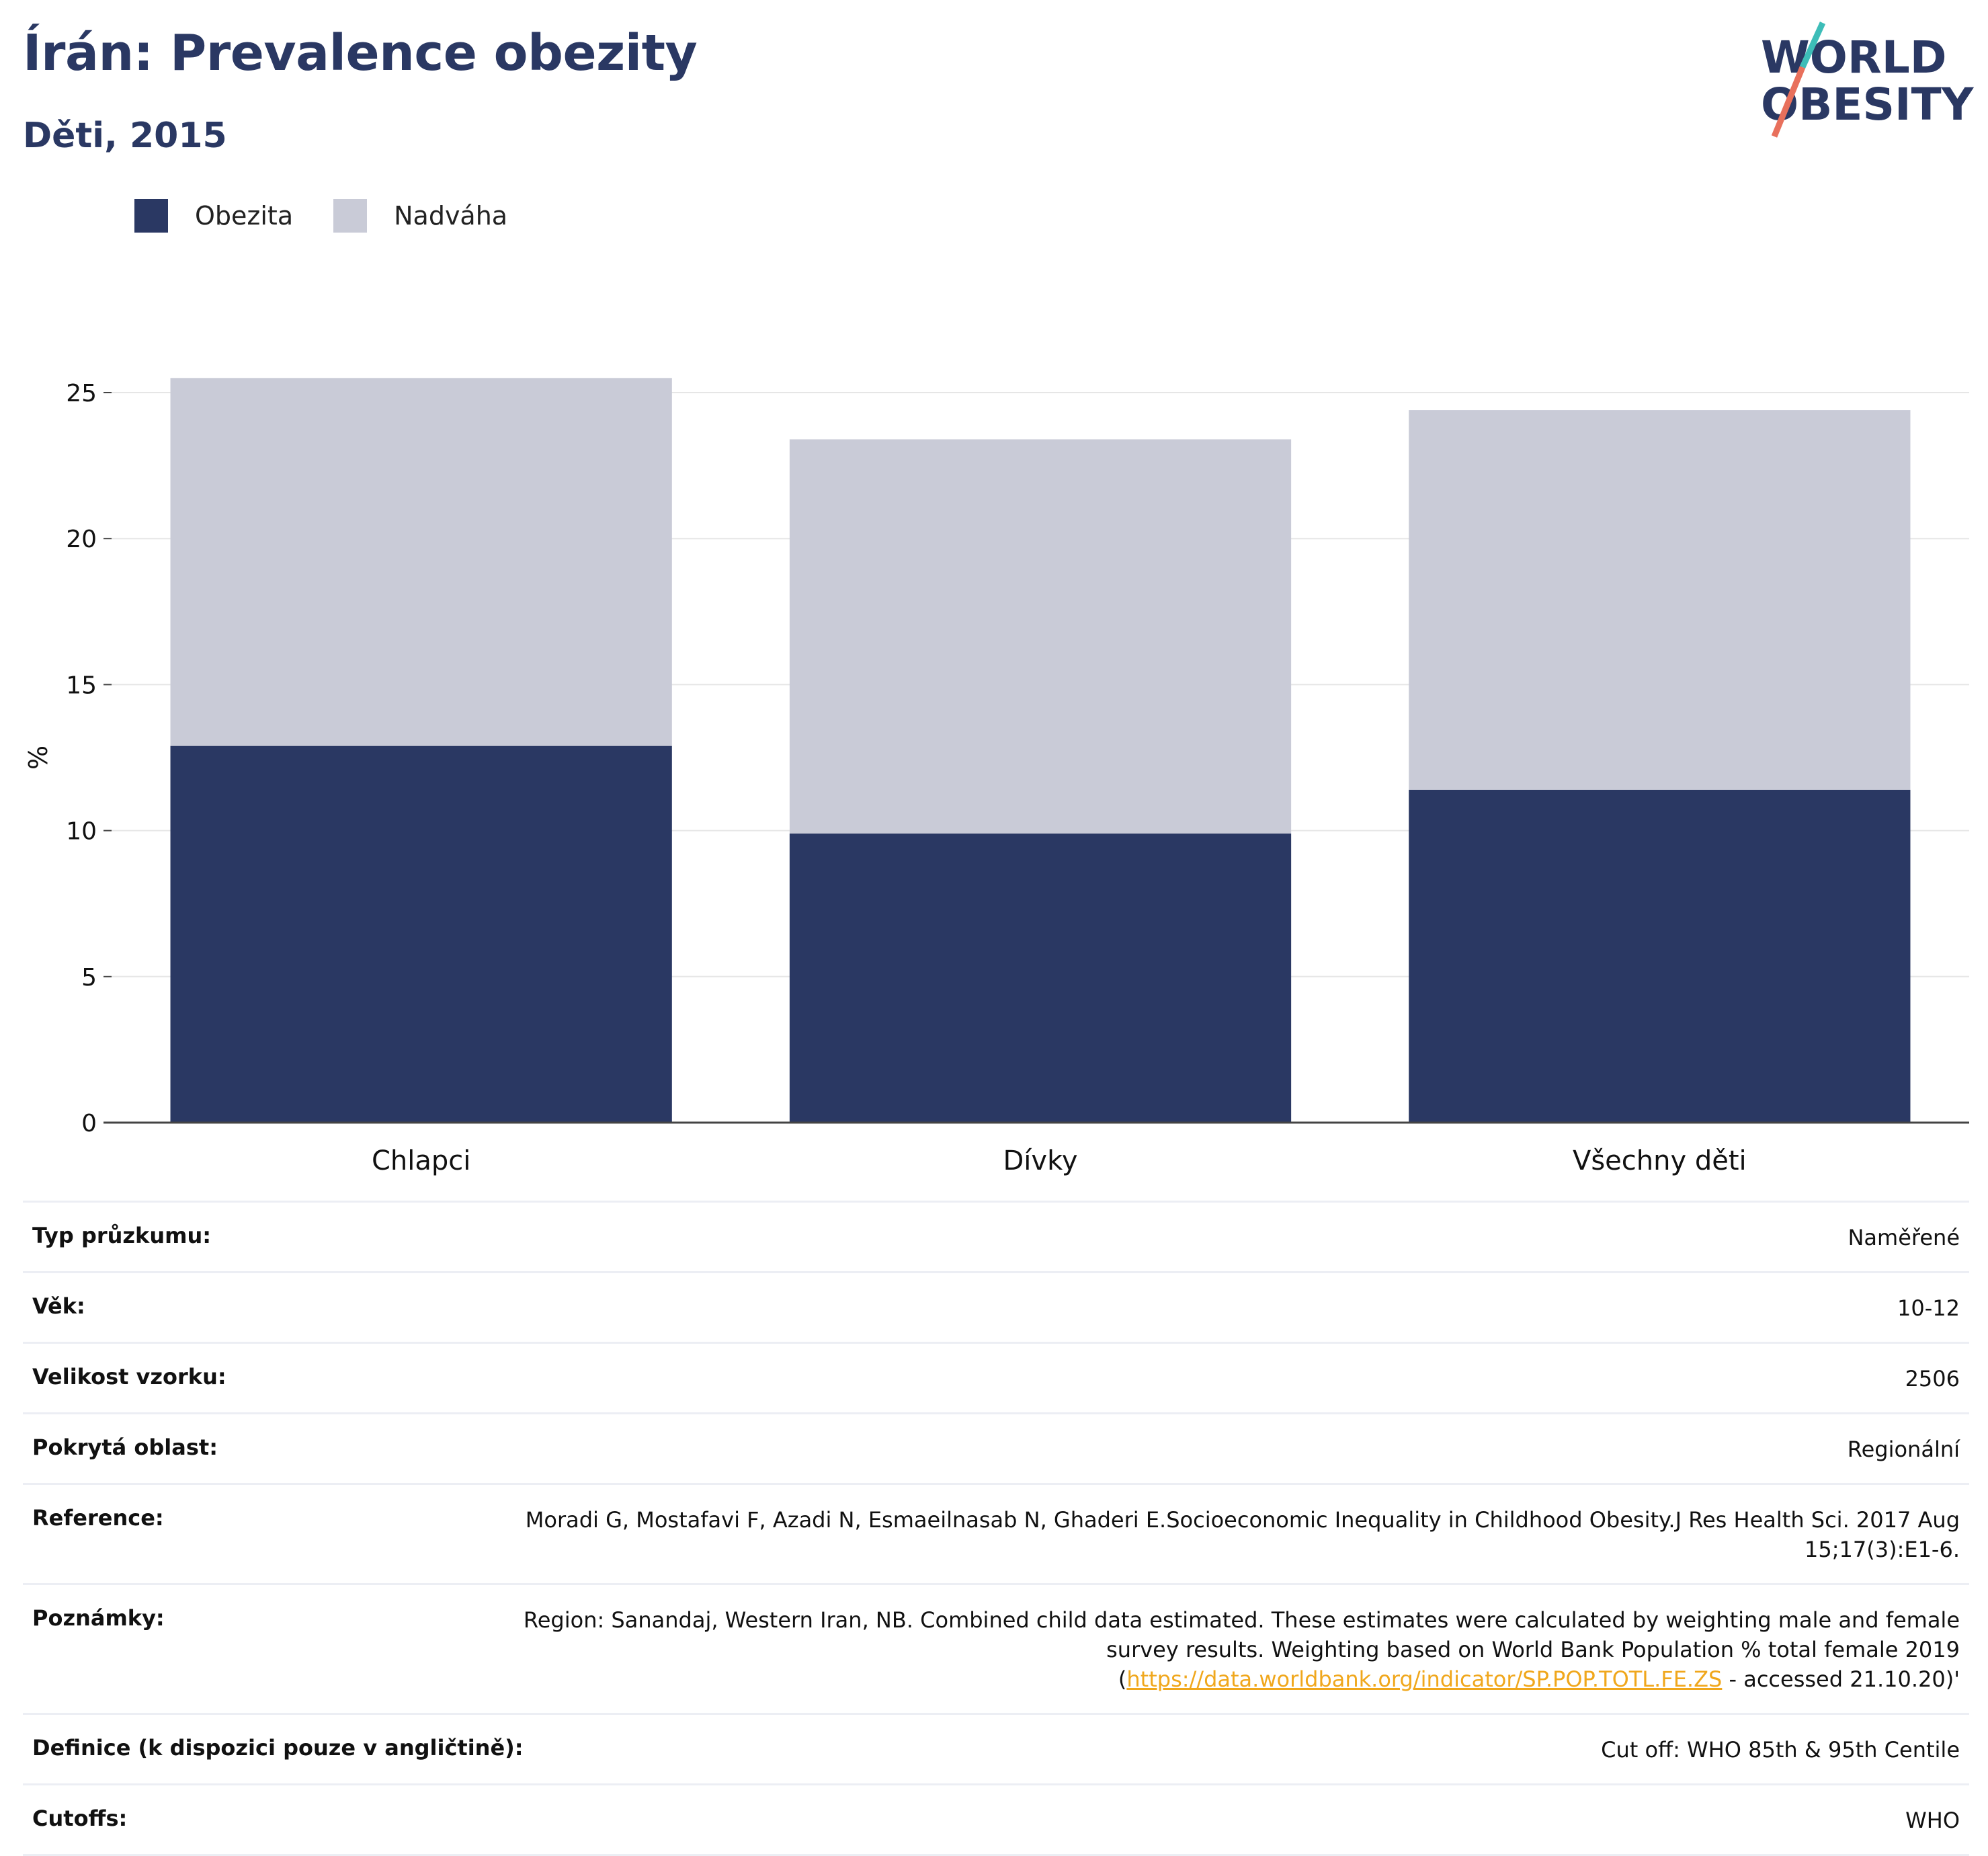 This screenshot has width=1988, height=1856. What do you see at coordinates (1660, 600) in the screenshot?
I see `bar-nadváha-2` at bounding box center [1660, 600].